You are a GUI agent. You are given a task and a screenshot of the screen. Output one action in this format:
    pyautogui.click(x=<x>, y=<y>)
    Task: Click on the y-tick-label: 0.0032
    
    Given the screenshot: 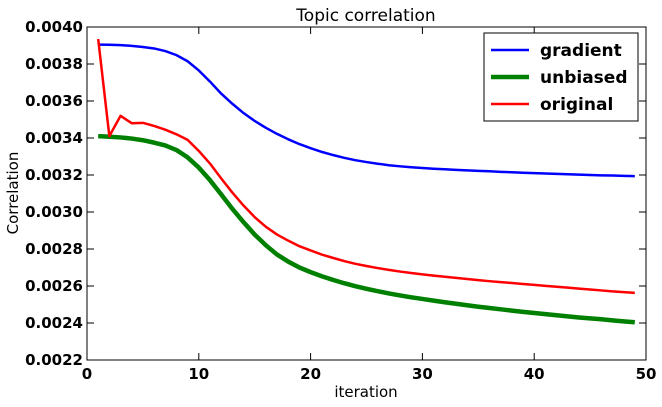 What is the action you would take?
    pyautogui.click(x=54, y=175)
    